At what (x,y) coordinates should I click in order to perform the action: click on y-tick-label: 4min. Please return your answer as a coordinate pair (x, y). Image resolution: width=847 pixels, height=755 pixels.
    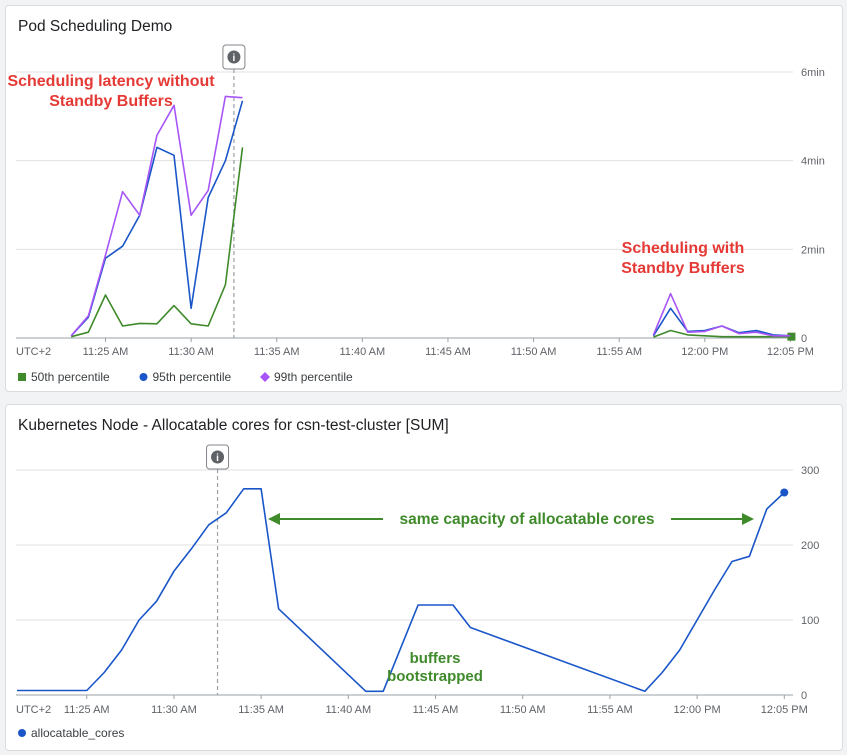
    Looking at the image, I should click on (813, 162).